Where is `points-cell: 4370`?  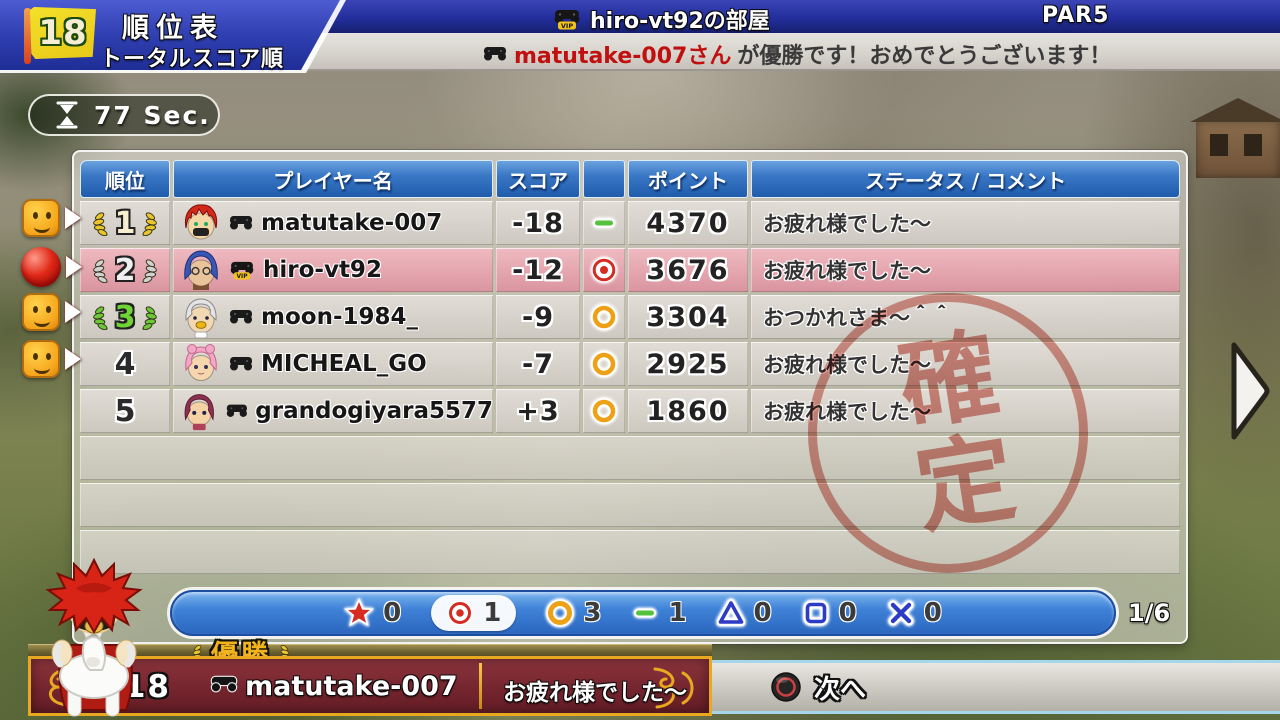
points-cell: 4370 is located at coordinates (688, 223).